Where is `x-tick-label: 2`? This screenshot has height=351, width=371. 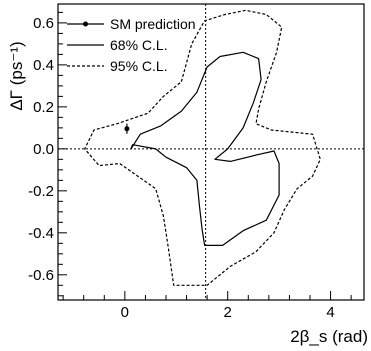
x-tick-label: 2 is located at coordinates (228, 312).